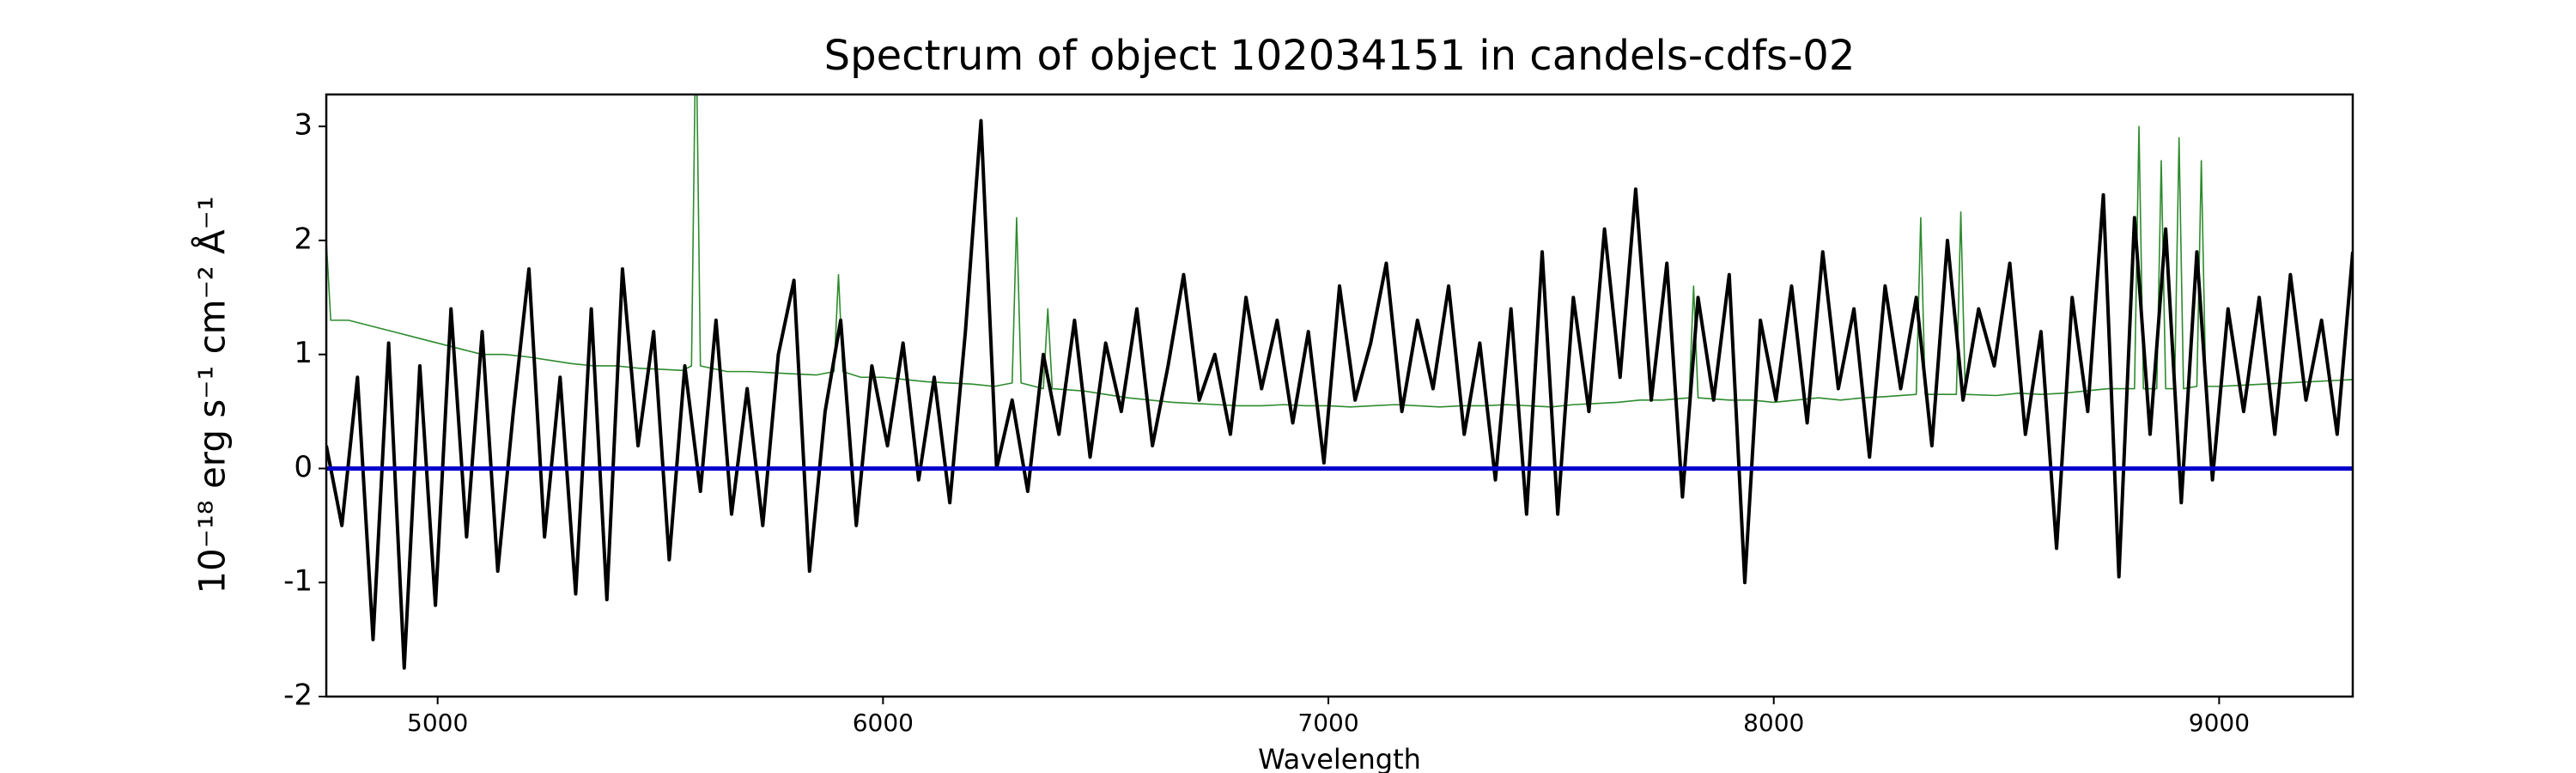  I want to click on x-tick-label: 9000, so click(2219, 723).